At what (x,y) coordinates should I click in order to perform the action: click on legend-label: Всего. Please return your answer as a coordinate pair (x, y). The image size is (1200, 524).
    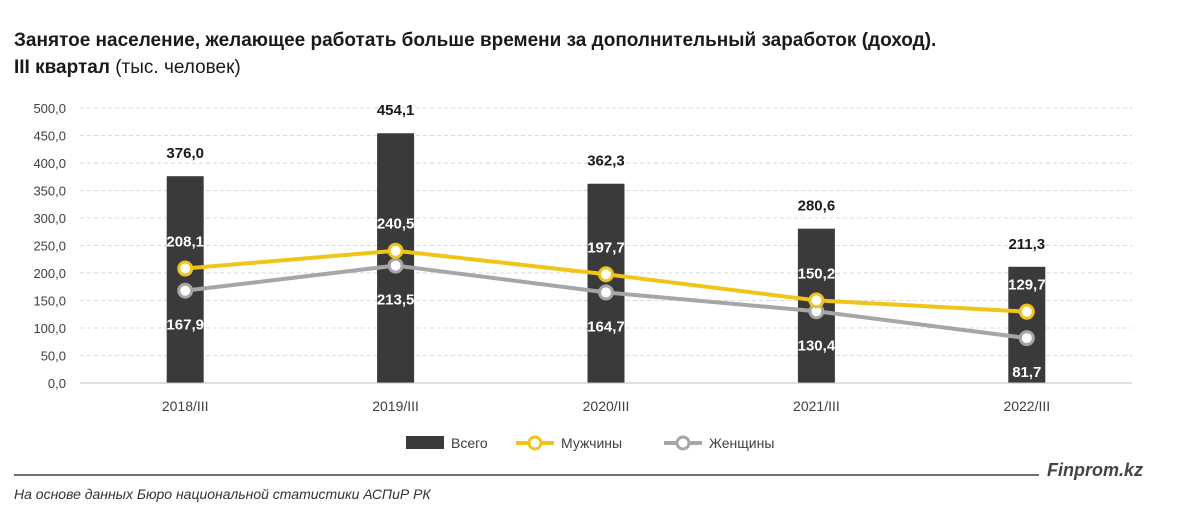
    Looking at the image, I should click on (469, 443).